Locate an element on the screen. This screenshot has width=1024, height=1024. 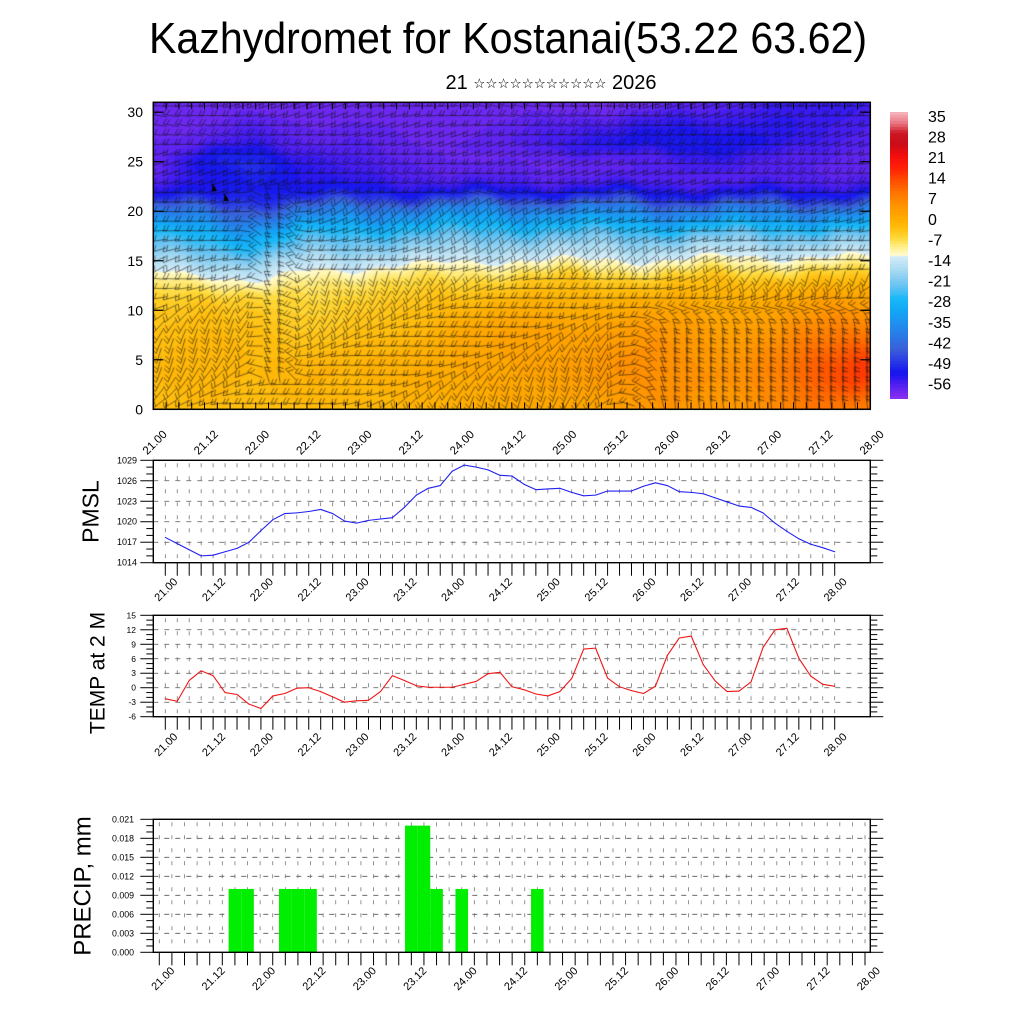
y-tick-label: 1029 is located at coordinates (127, 460).